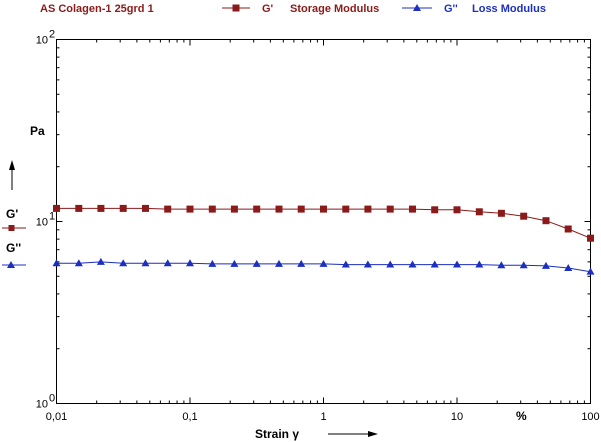  Describe the element at coordinates (97, 9) in the screenshot. I see `sample-title: AS Colagen-1 25grd 1` at that location.